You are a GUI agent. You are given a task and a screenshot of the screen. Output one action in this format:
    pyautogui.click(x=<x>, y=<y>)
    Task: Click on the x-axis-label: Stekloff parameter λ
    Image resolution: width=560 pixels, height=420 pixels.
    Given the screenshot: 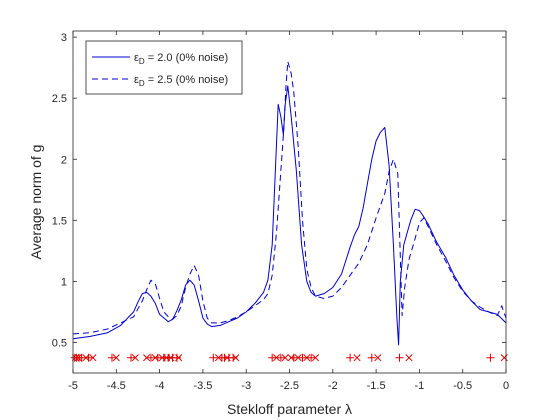 What is the action you would take?
    pyautogui.click(x=289, y=409)
    